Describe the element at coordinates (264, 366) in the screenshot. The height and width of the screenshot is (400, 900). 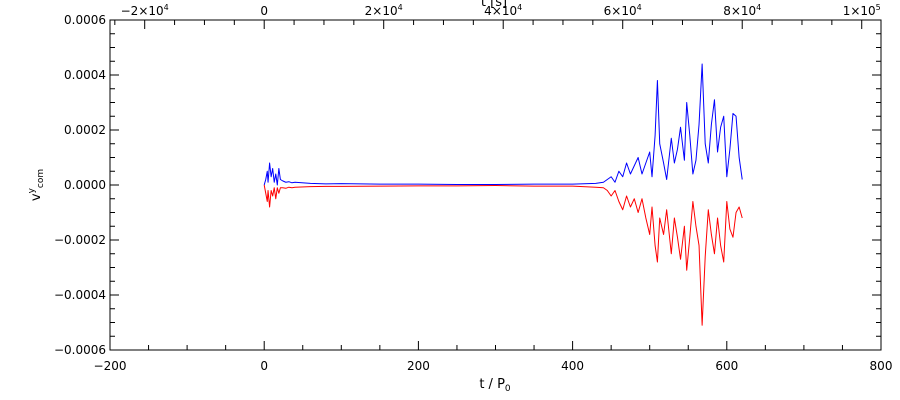
I see `x-tick-label: 0` at that location.